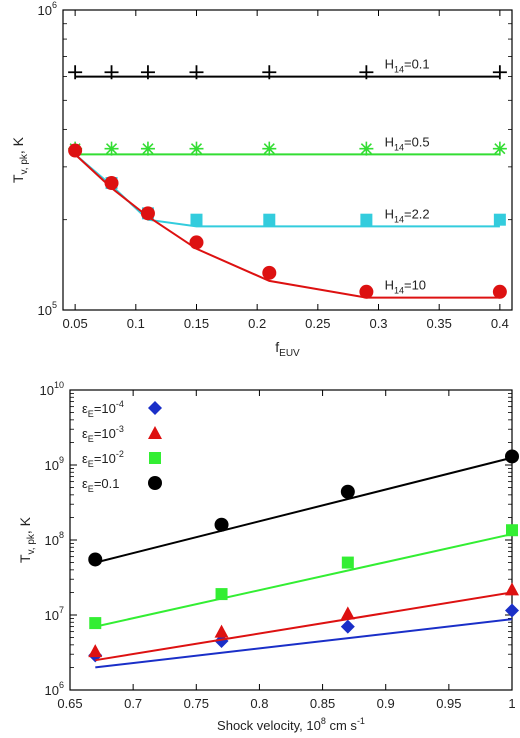  Describe the element at coordinates (317, 323) in the screenshot. I see `x-tick-label: 0.25` at that location.